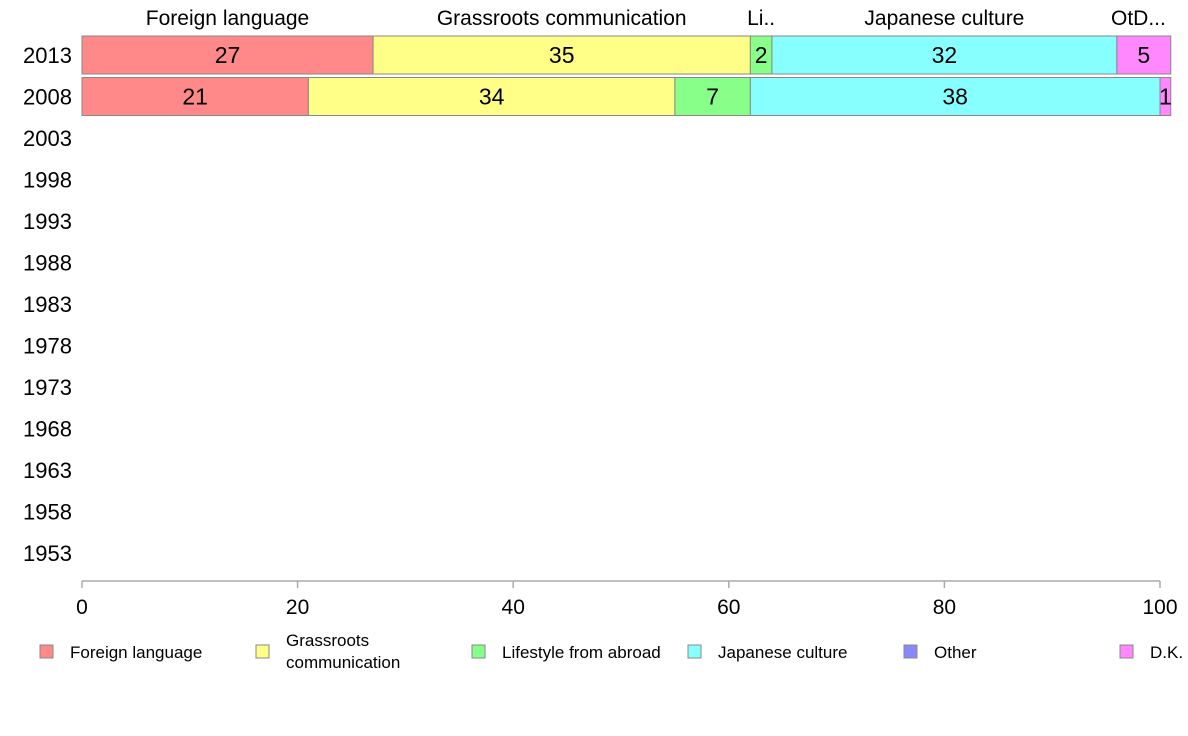  I want to click on x-tick-label: 100, so click(1159, 607).